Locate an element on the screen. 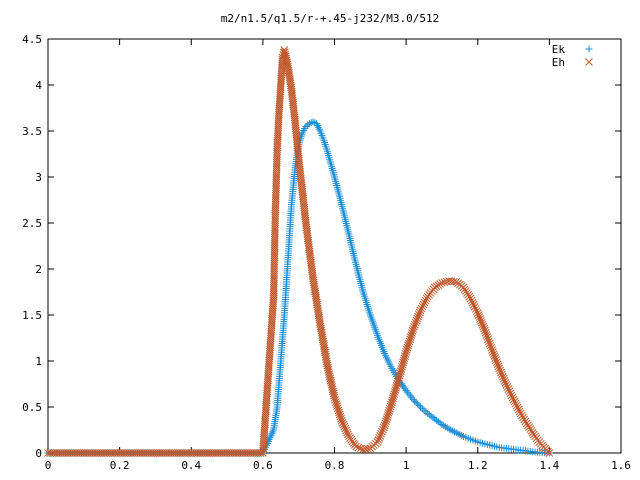 This screenshot has height=480, width=640. legend-label: Ek is located at coordinates (559, 49).